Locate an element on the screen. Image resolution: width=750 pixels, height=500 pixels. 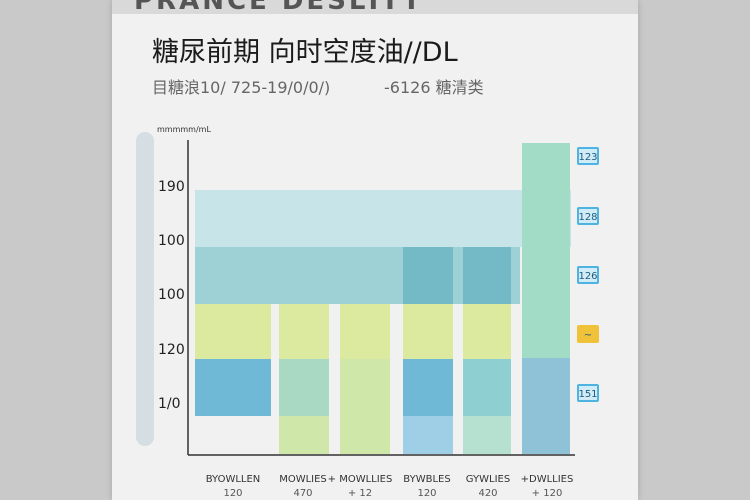
bar-col4-row1 is located at coordinates (428, 275).